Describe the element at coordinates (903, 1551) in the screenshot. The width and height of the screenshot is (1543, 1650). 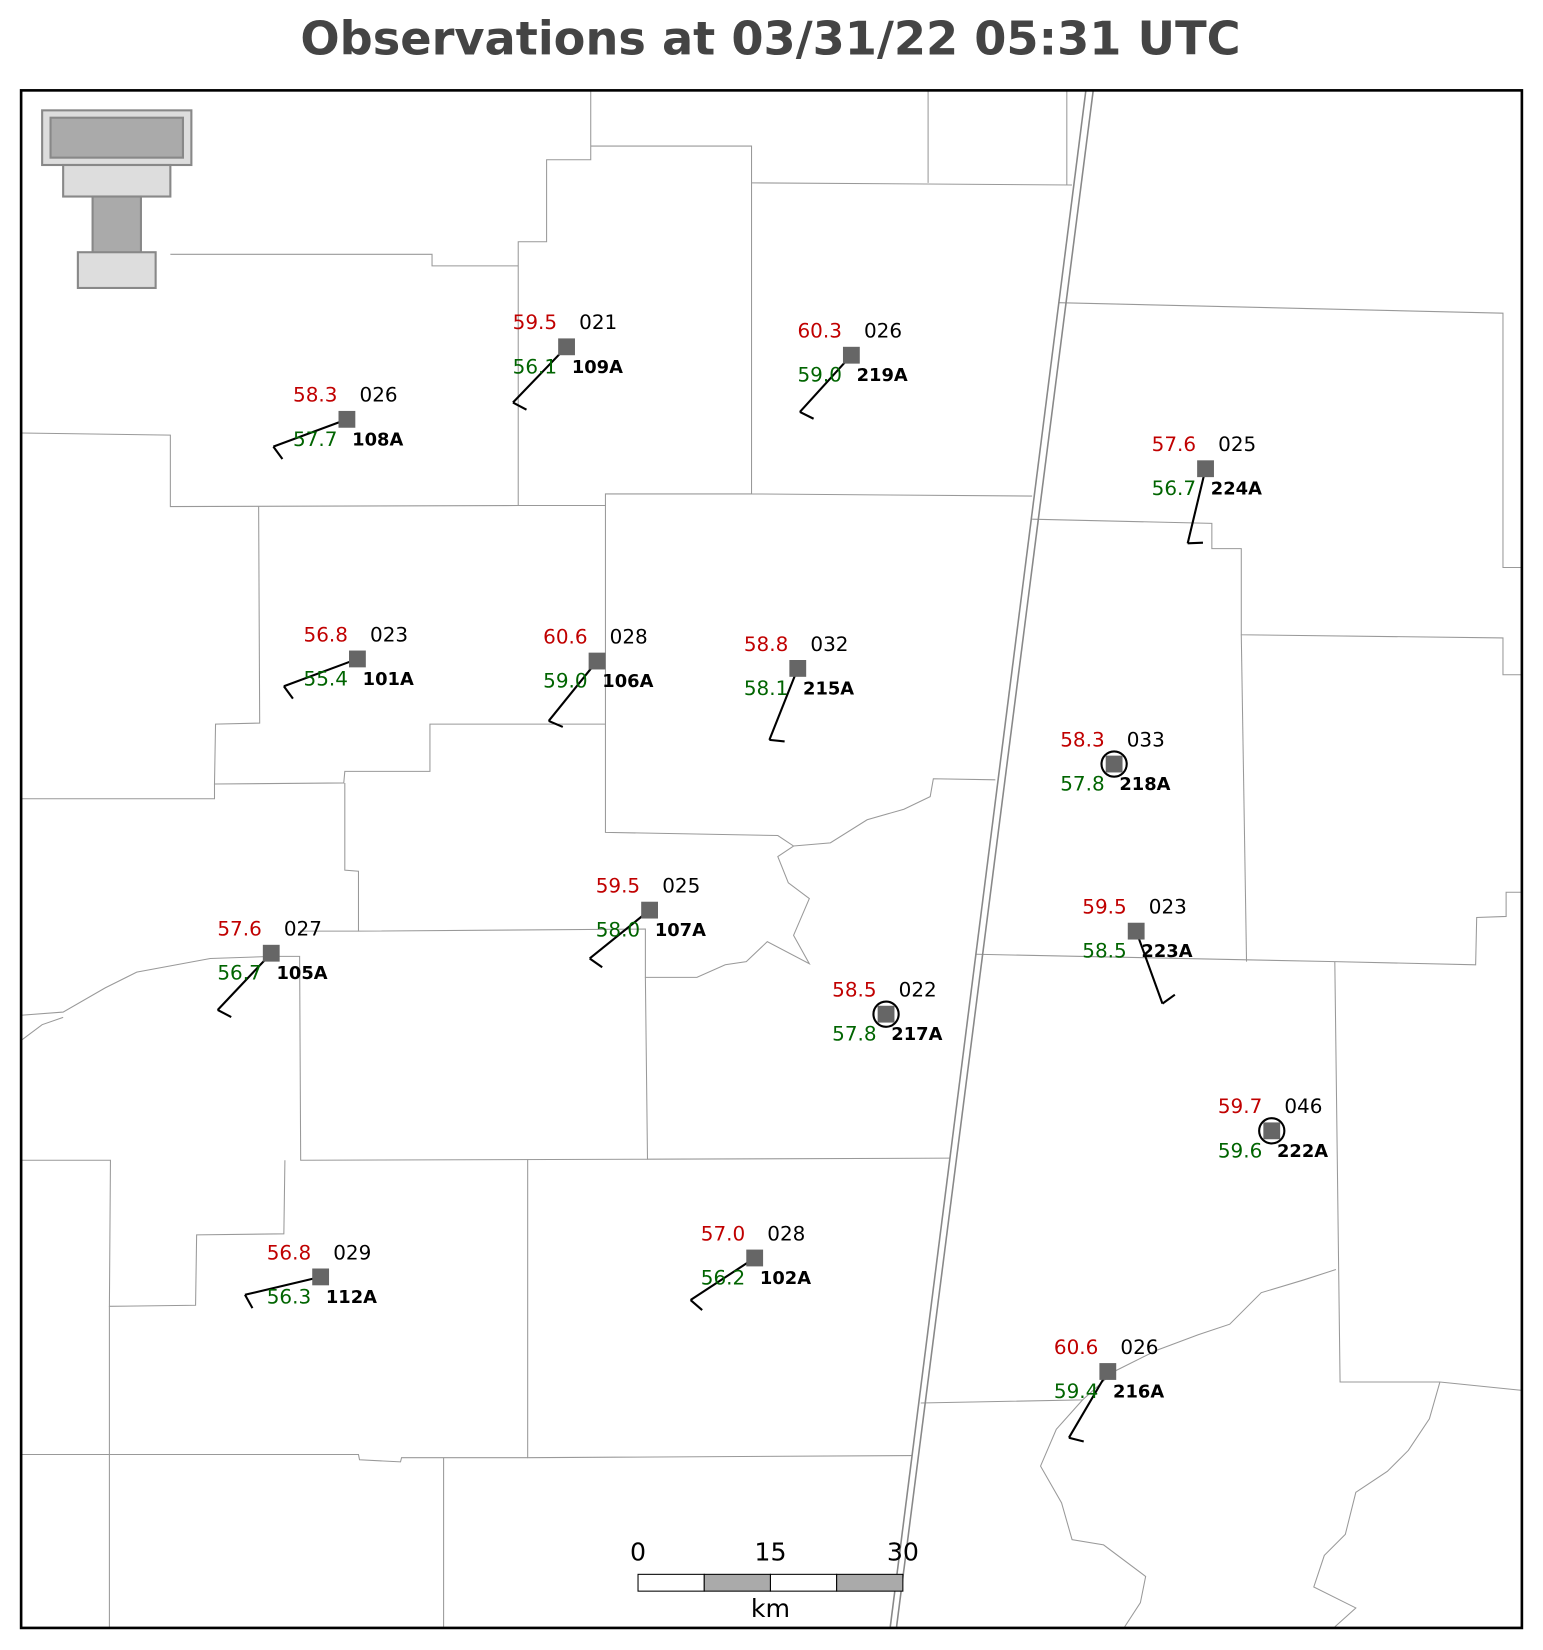
I see `scale-tick-label: 30` at that location.